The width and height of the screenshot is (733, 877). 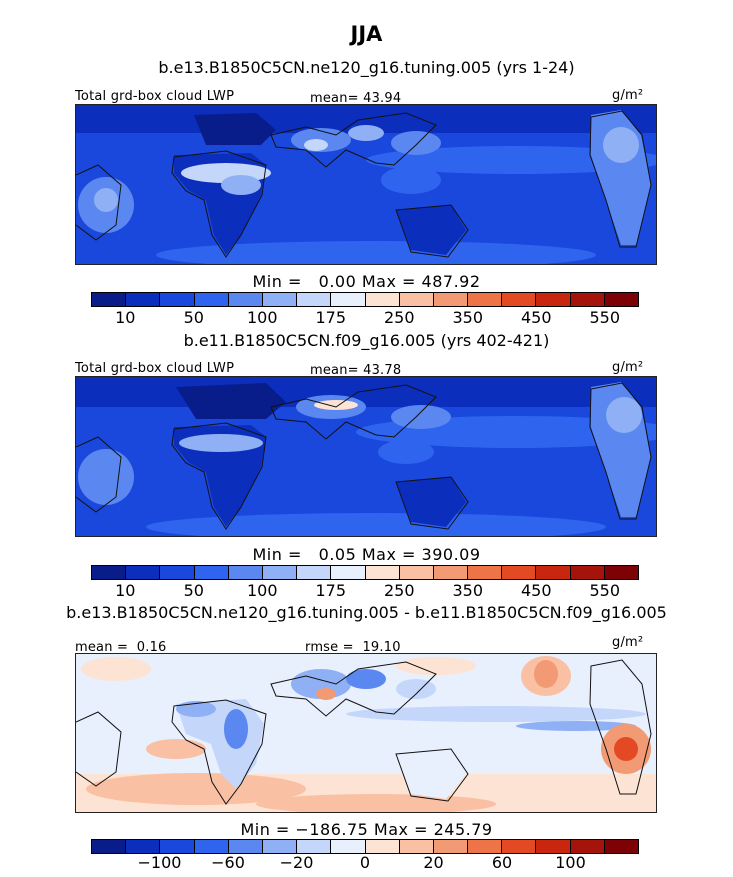 I want to click on panel3-mean: mean = 0.16, so click(x=121, y=647).